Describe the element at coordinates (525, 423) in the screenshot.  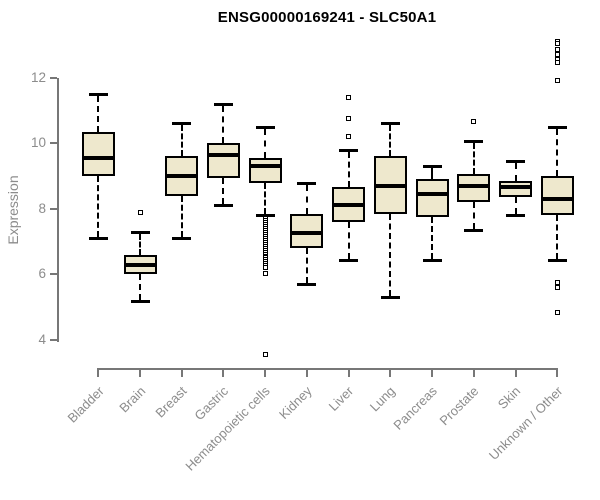
I see `x-tick-label: Unknown / Other` at that location.